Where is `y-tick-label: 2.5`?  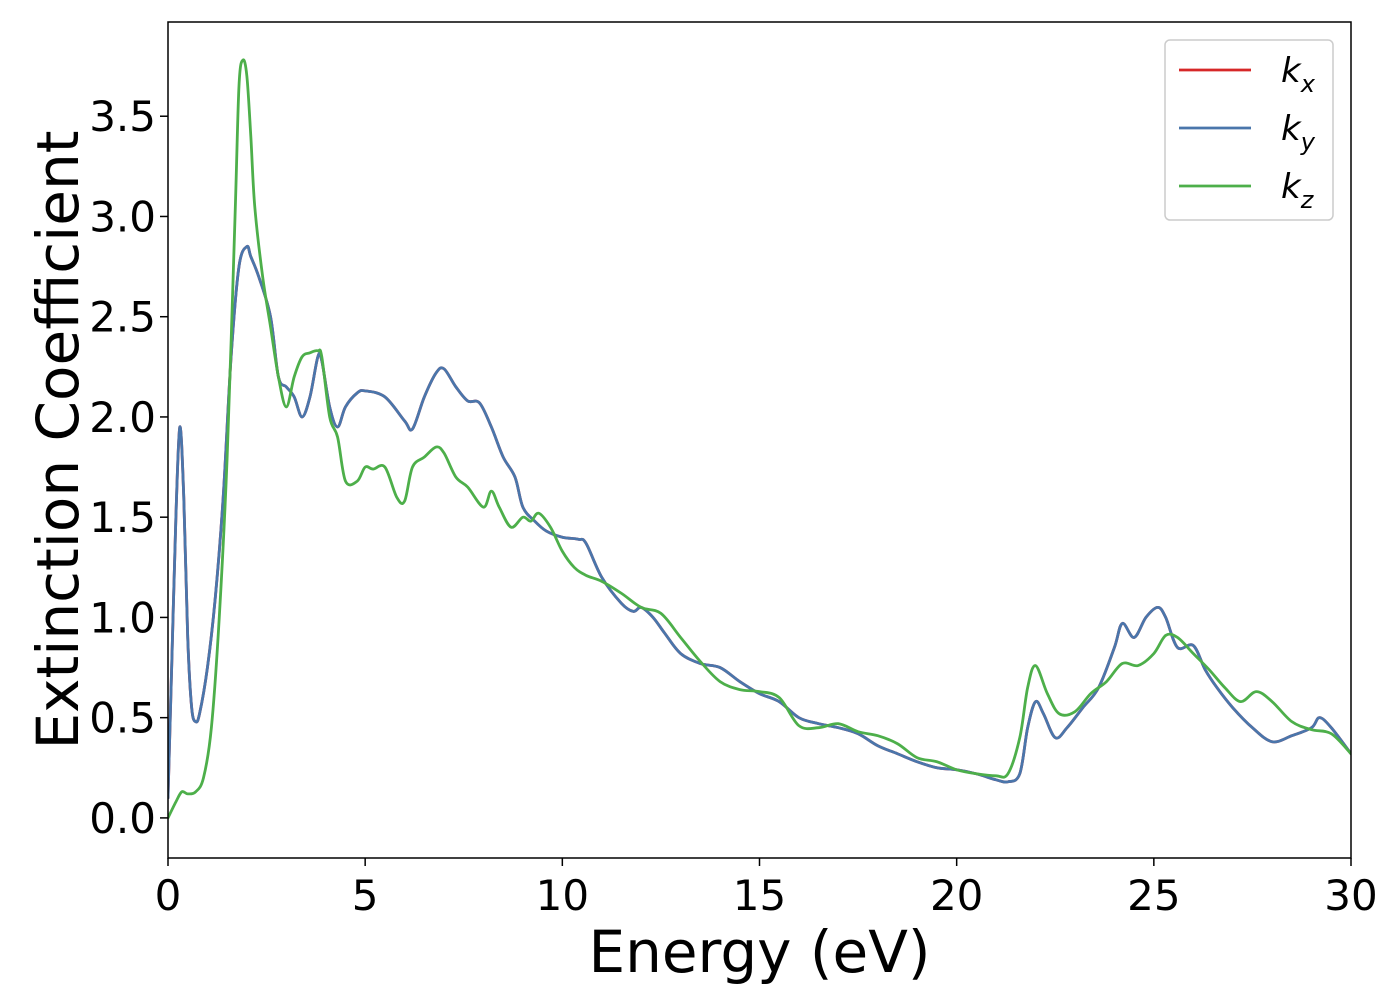
y-tick-label: 2.5 is located at coordinates (122, 317).